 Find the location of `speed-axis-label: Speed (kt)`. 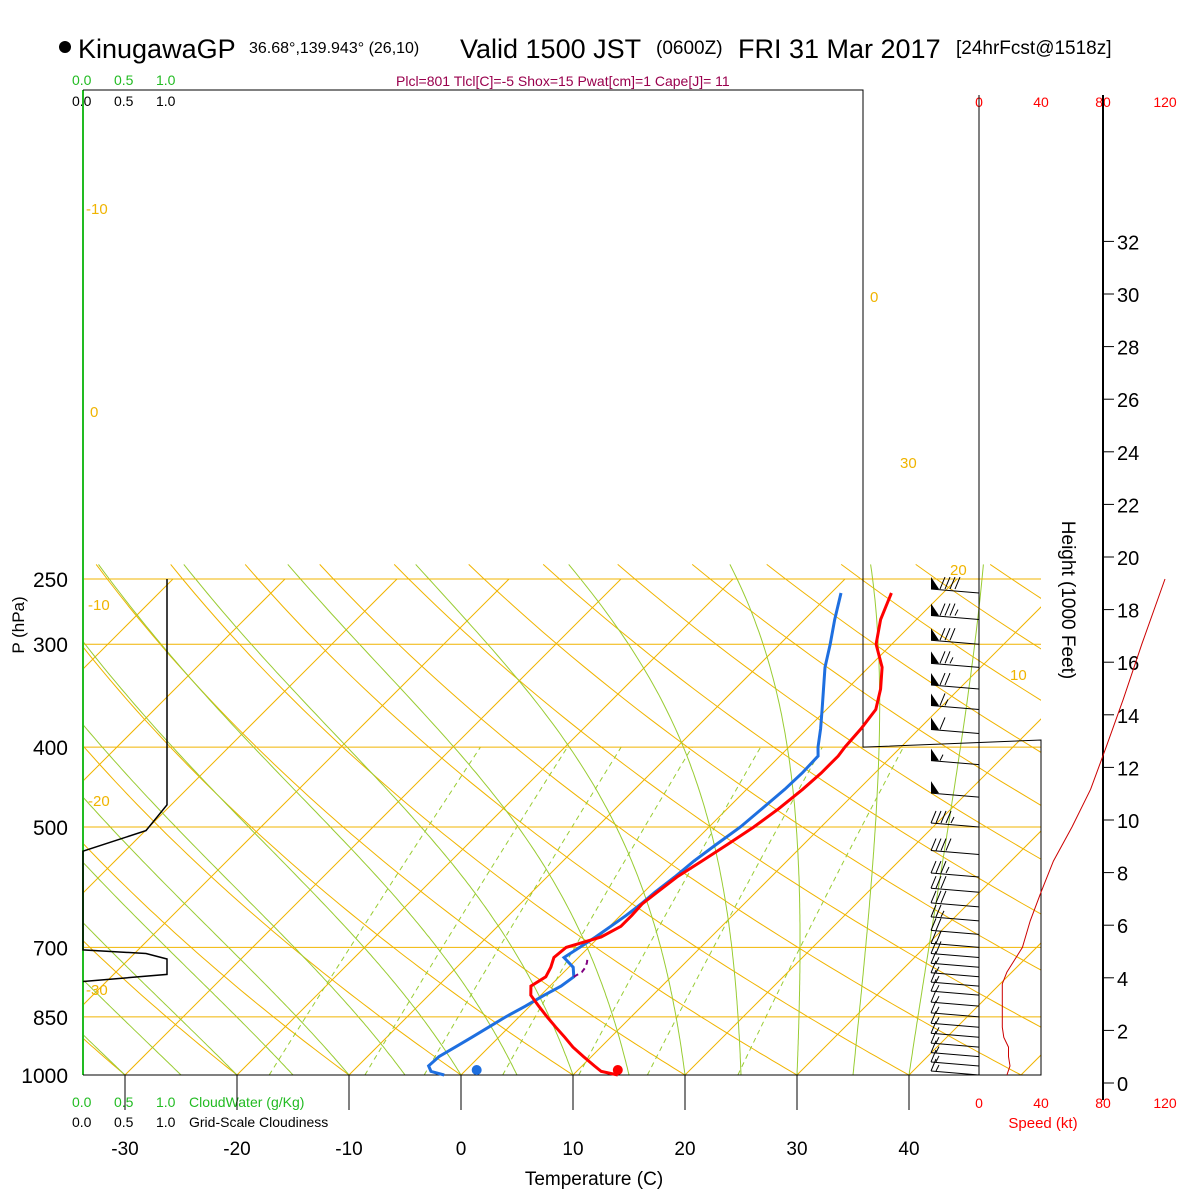

speed-axis-label: Speed (kt) is located at coordinates (1042, 1123).